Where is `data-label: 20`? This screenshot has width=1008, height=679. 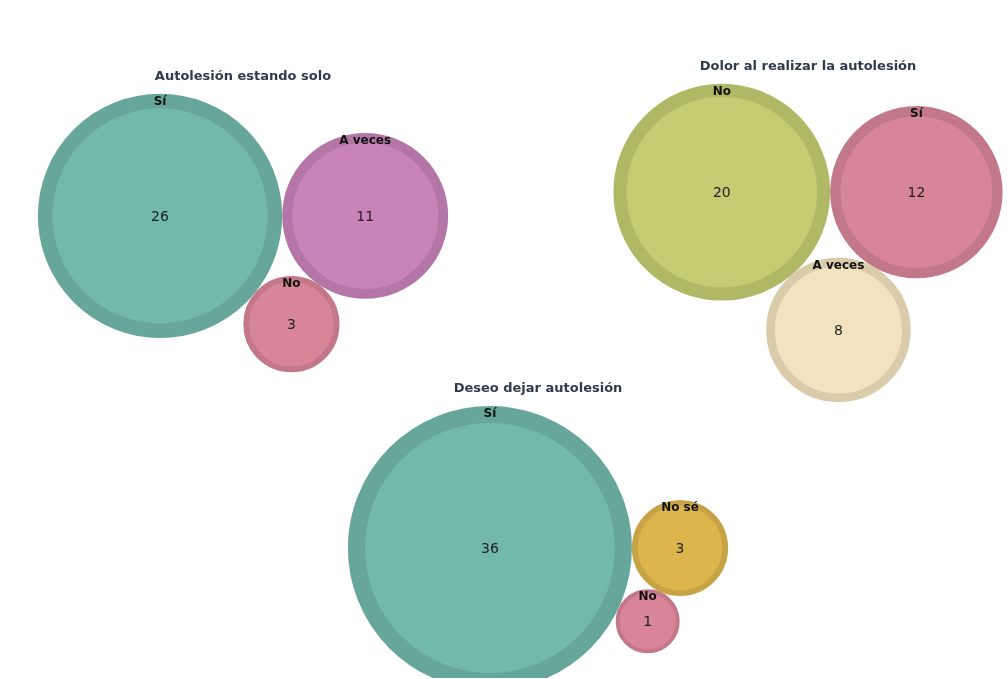 data-label: 20 is located at coordinates (721, 192).